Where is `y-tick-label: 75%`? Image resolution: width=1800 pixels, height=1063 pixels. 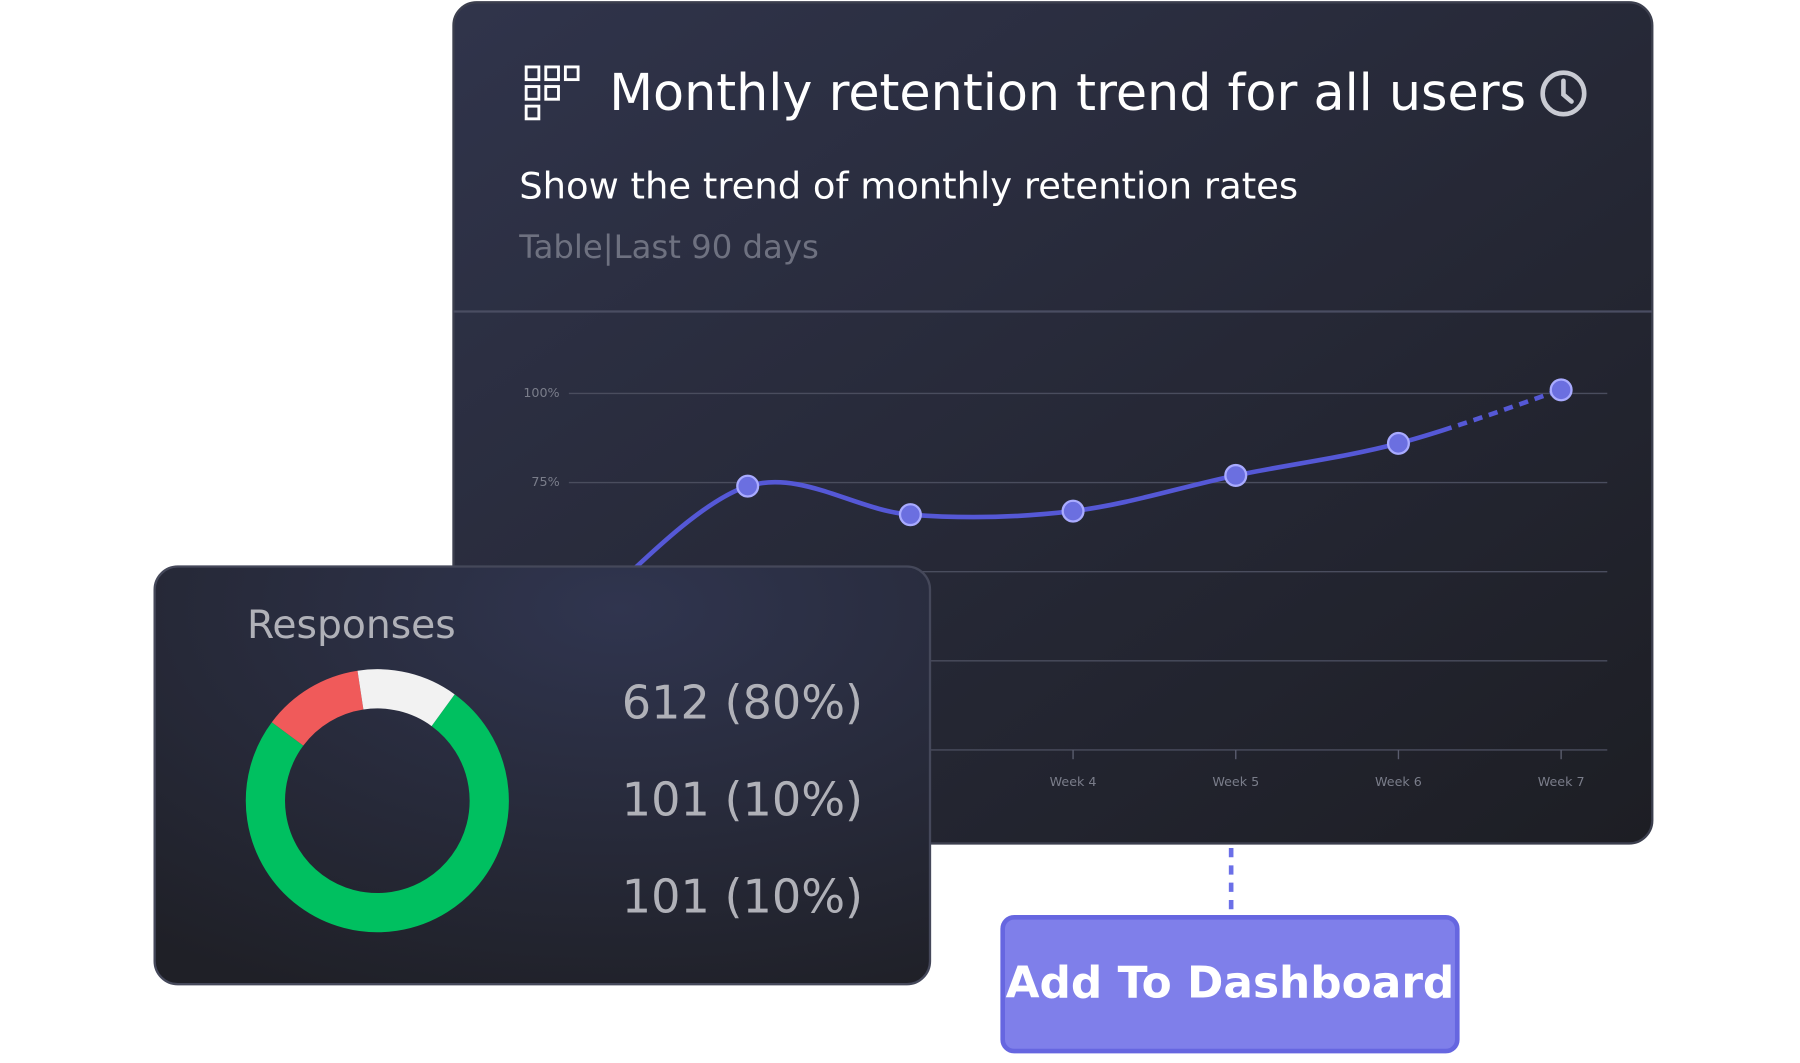
y-tick-label: 75% is located at coordinates (545, 481).